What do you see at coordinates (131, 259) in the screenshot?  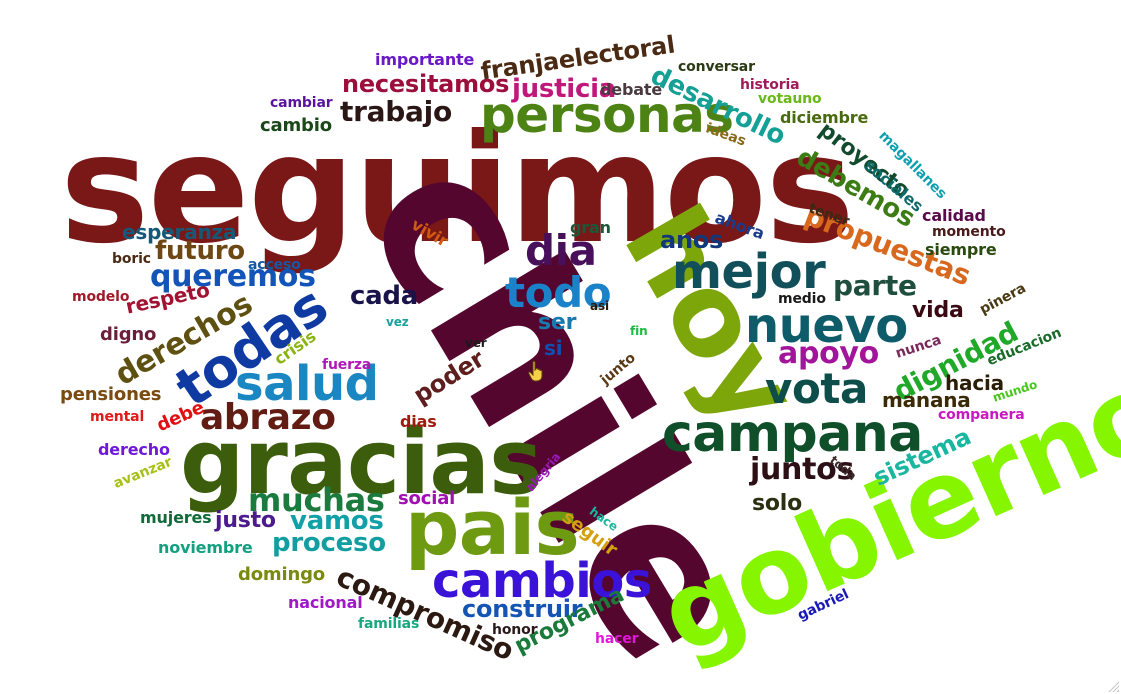 I see `cloud-word: boric` at bounding box center [131, 259].